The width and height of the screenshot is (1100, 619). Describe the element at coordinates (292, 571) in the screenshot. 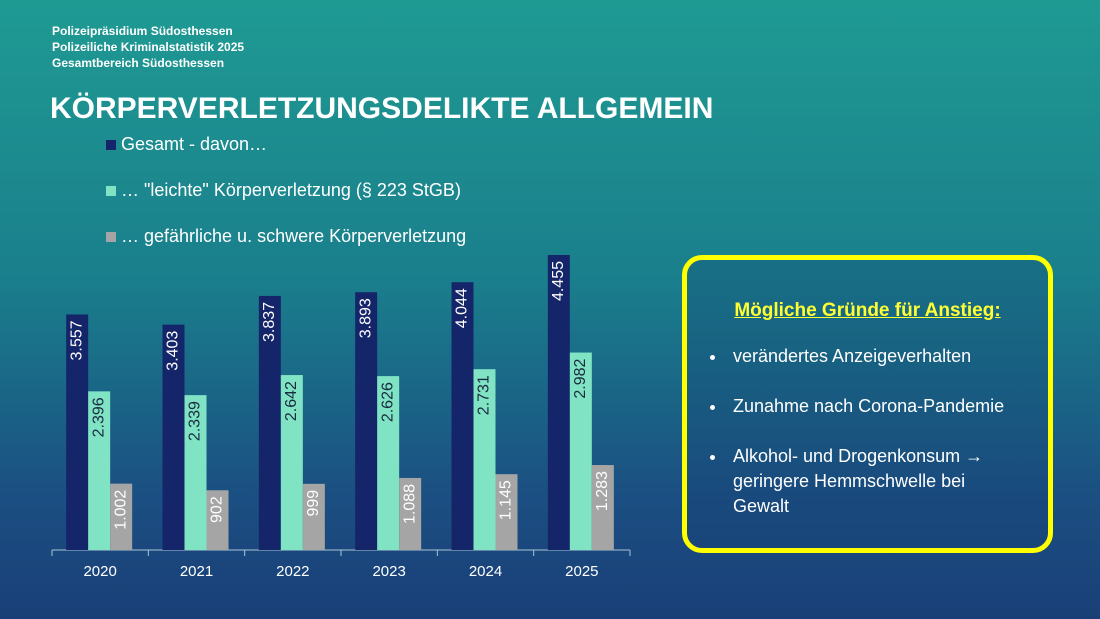

I see `x-tick-label: 2022` at that location.